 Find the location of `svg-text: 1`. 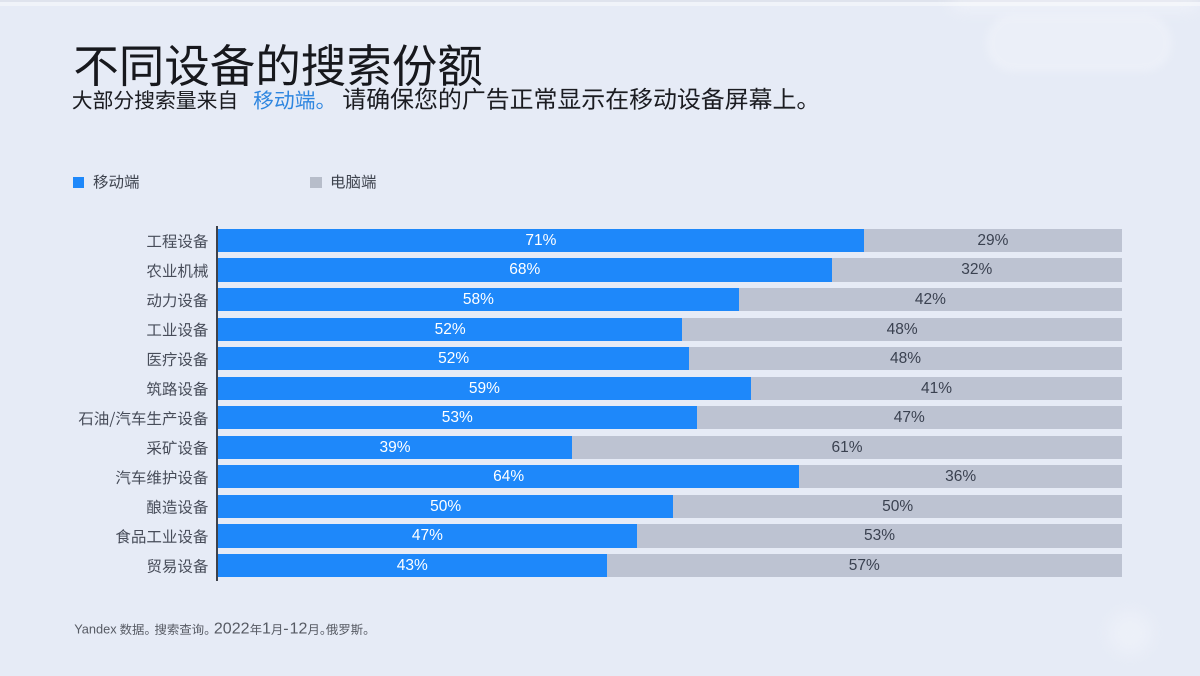

svg-text: 1 is located at coordinates (266, 629).